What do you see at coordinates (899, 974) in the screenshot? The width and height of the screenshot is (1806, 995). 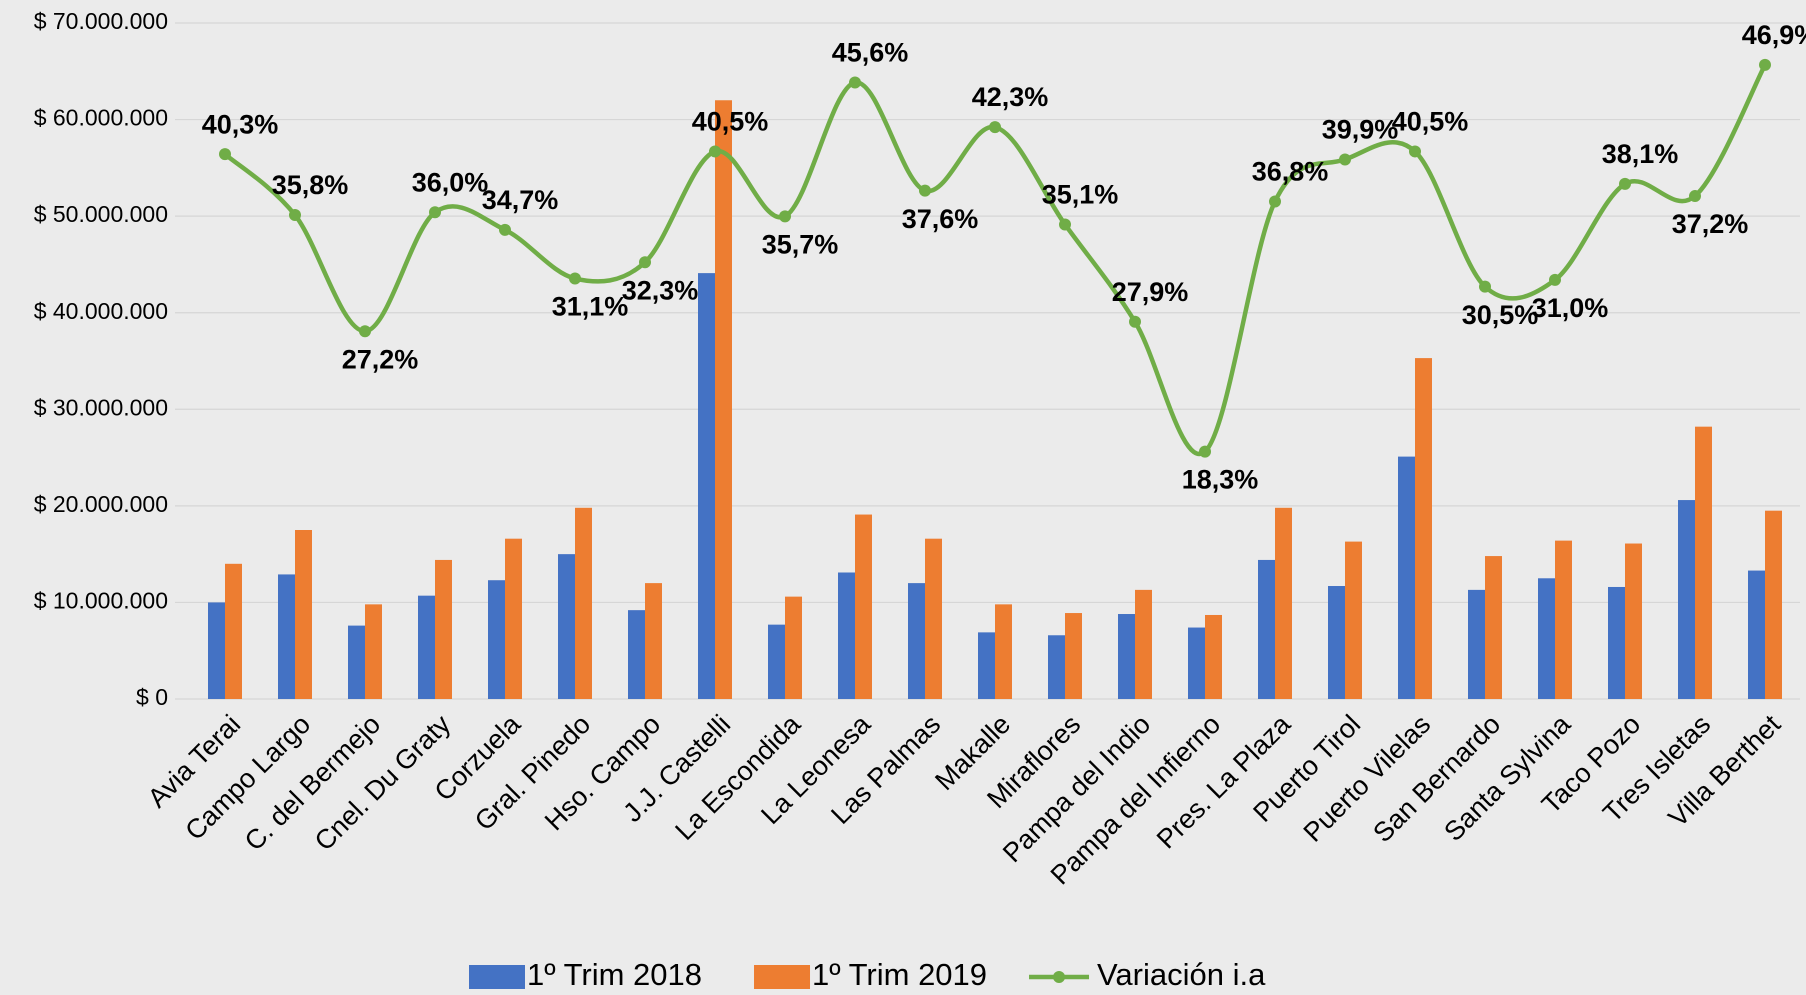 I see `legend-label: 1º Trim 2019` at bounding box center [899, 974].